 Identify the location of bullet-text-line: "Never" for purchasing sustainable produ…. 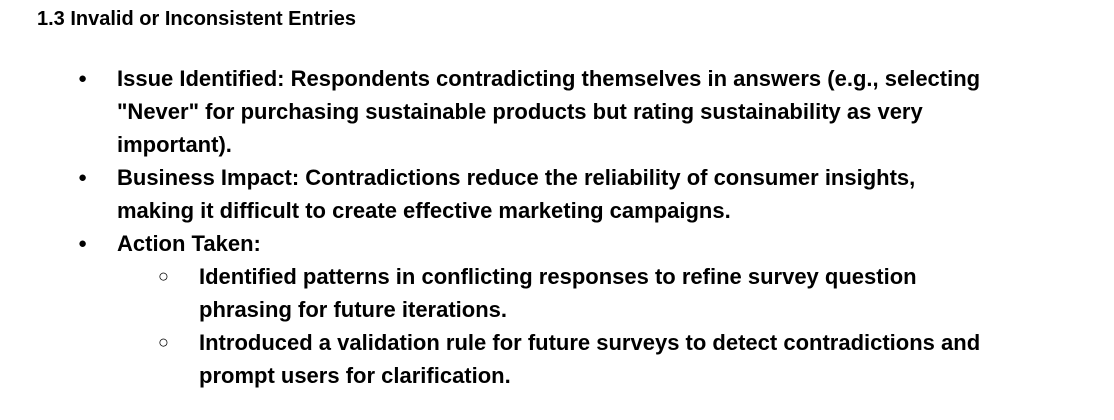
(520, 111).